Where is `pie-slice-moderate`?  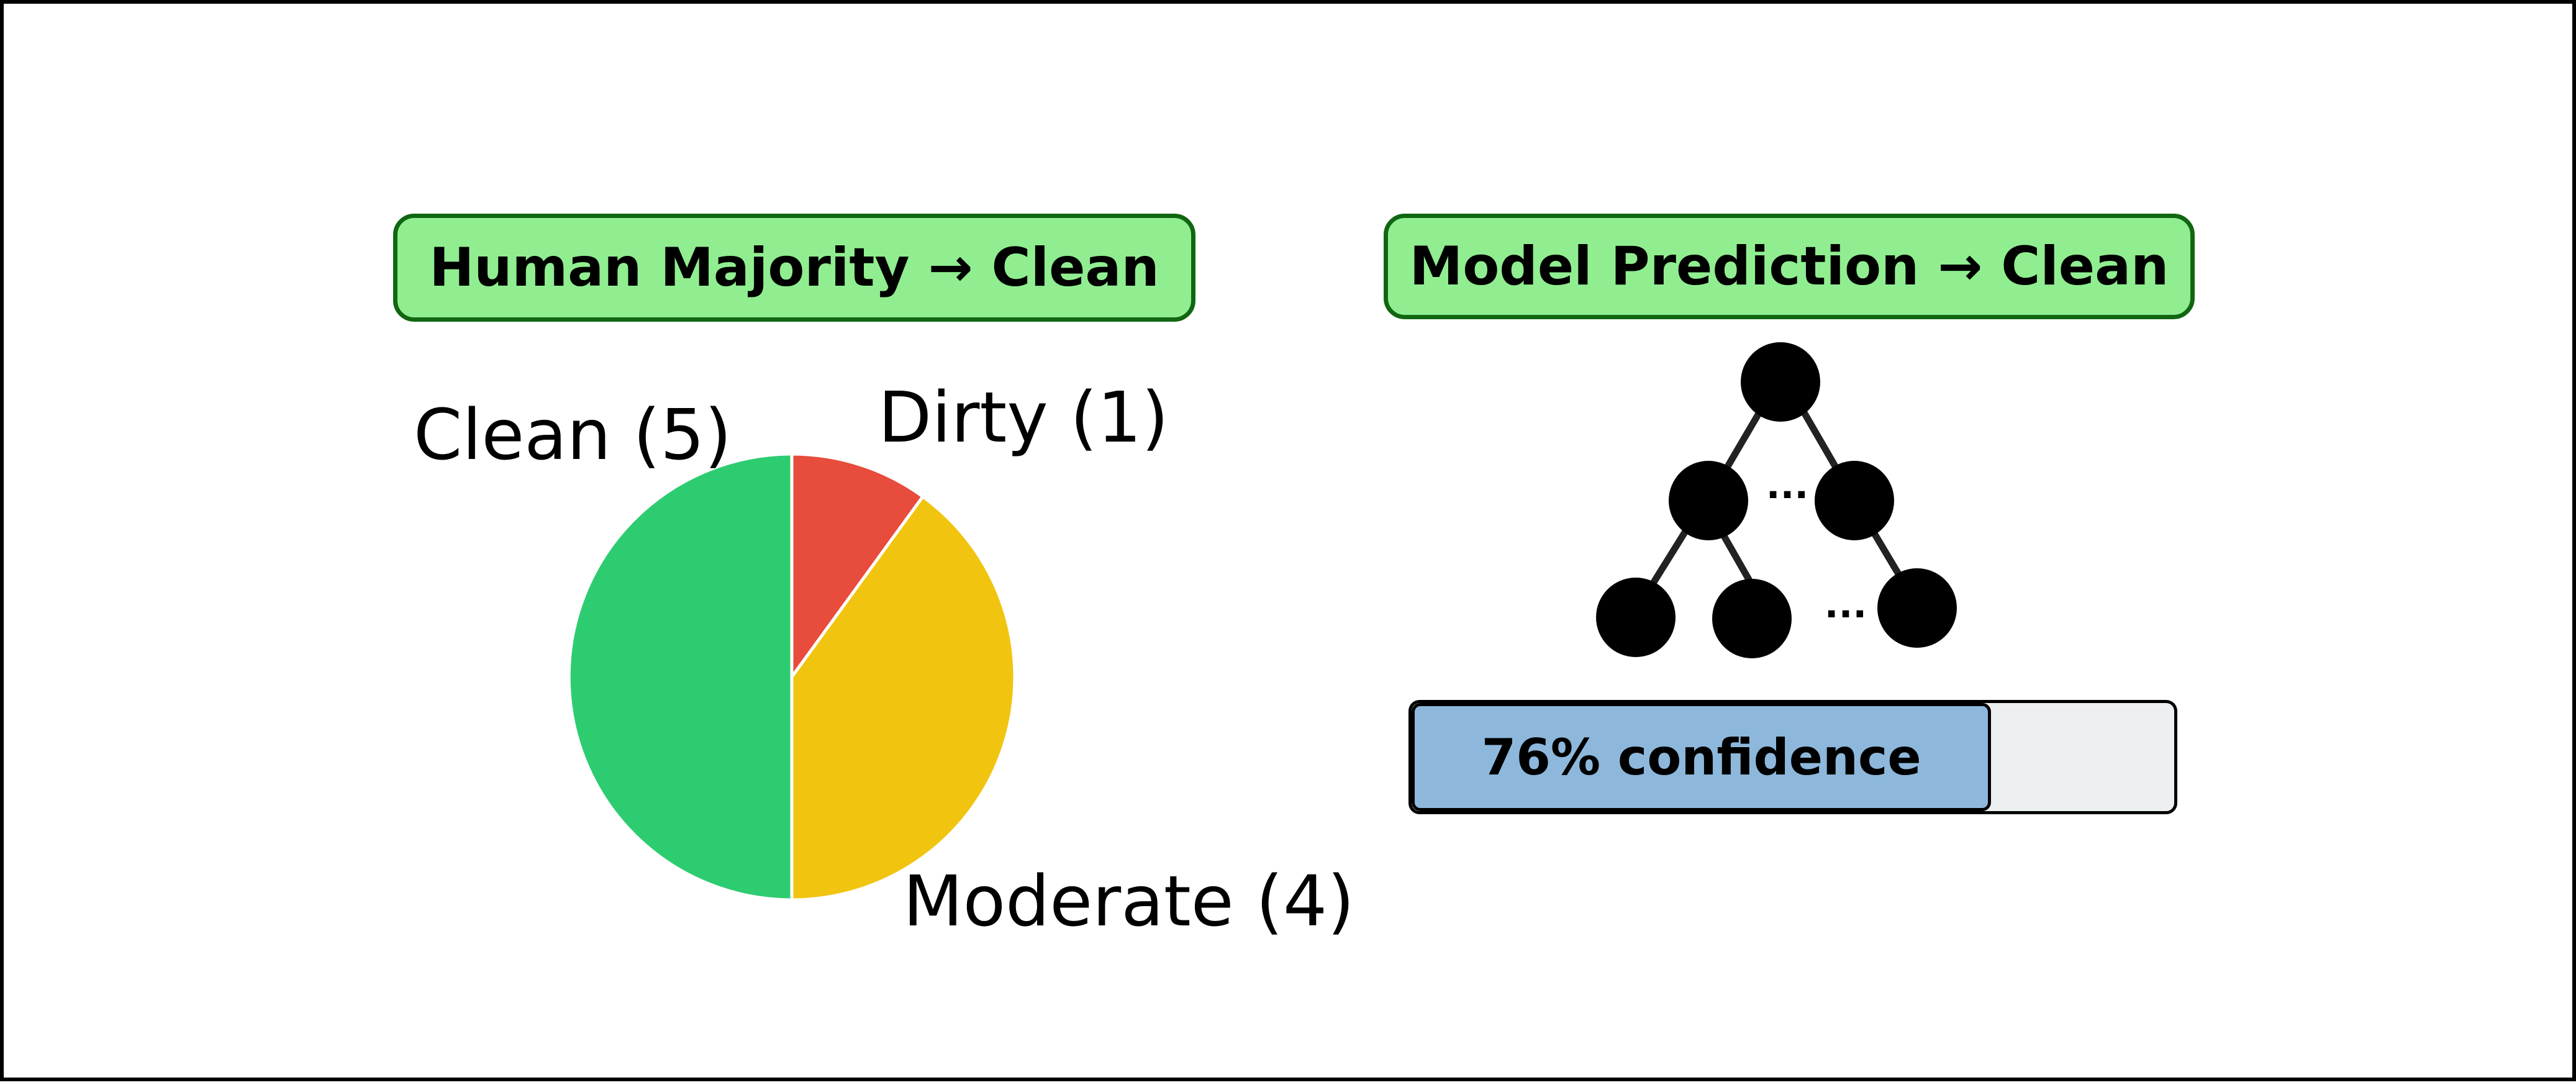 pie-slice-moderate is located at coordinates (903, 699).